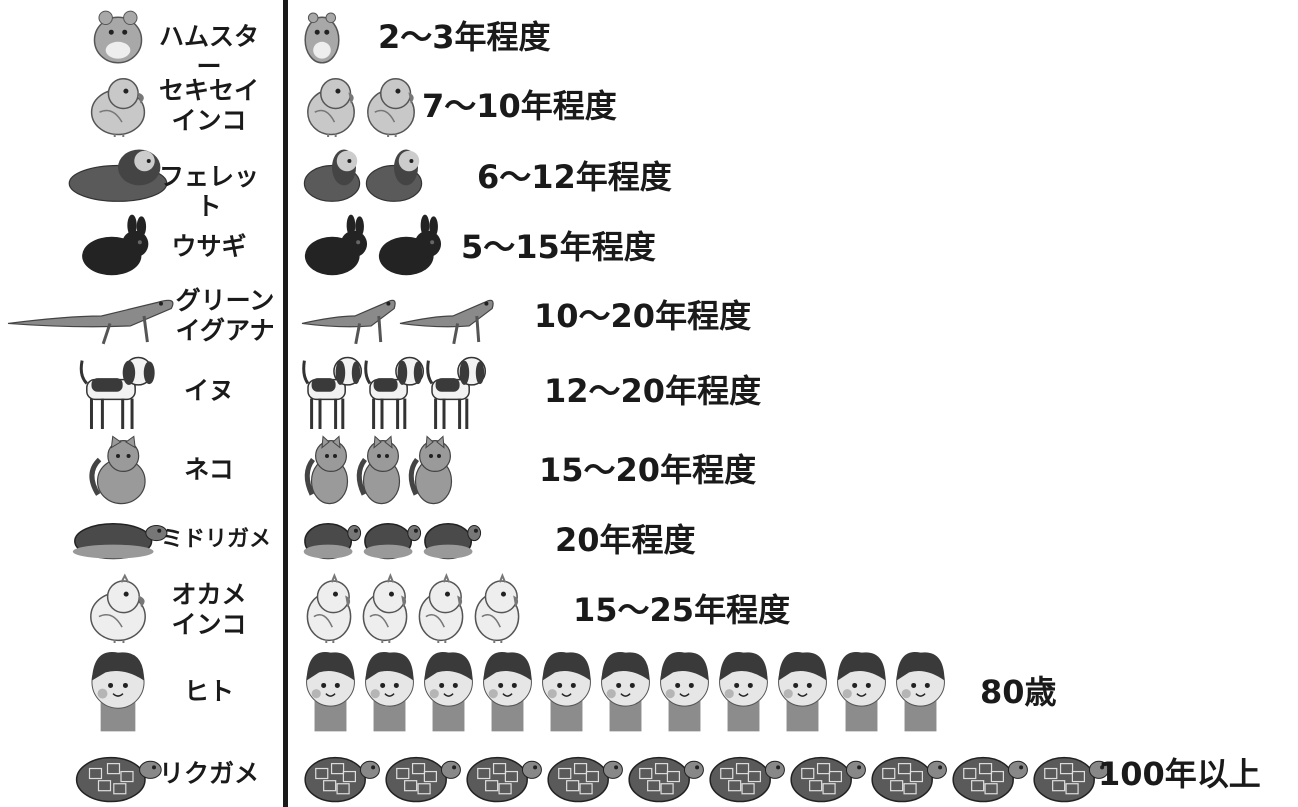 The image size is (1298, 807). Describe the element at coordinates (209, 469) in the screenshot. I see `animal-label: ネコ` at that location.